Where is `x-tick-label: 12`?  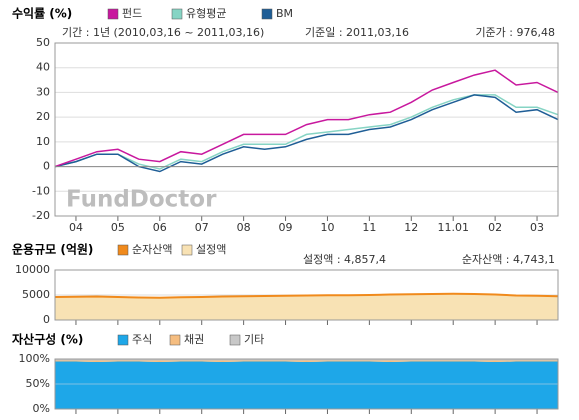
x-tick-label: 12 is located at coordinates (411, 227).